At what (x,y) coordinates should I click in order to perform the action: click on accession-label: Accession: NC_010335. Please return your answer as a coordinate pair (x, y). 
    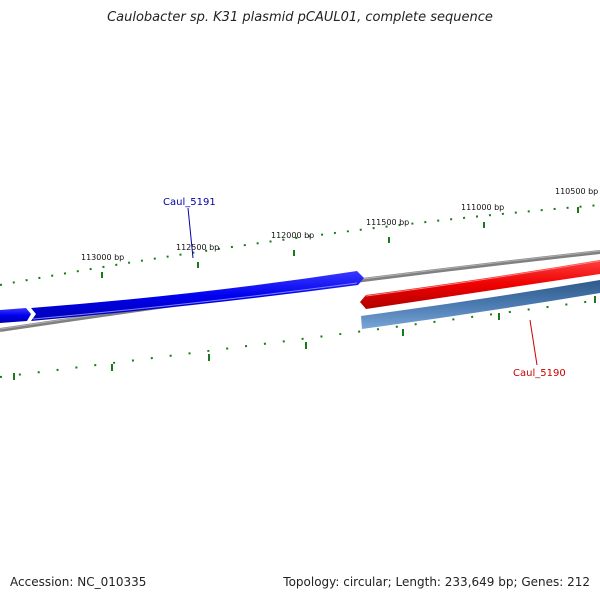
    Looking at the image, I should click on (78, 582).